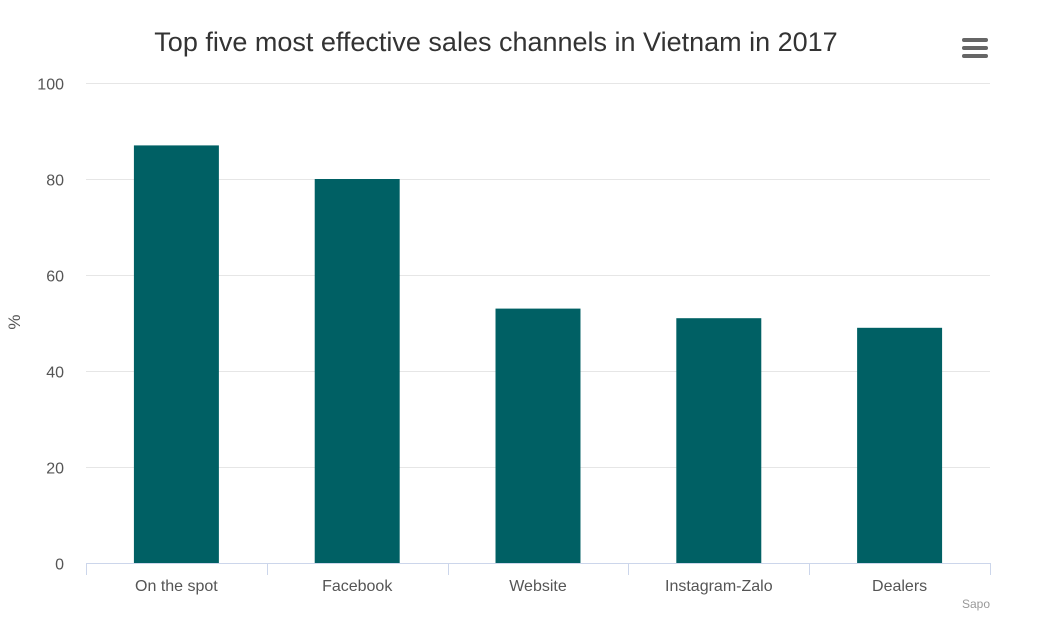 This screenshot has width=1060, height=621. I want to click on y-tick-label: 100, so click(50, 85).